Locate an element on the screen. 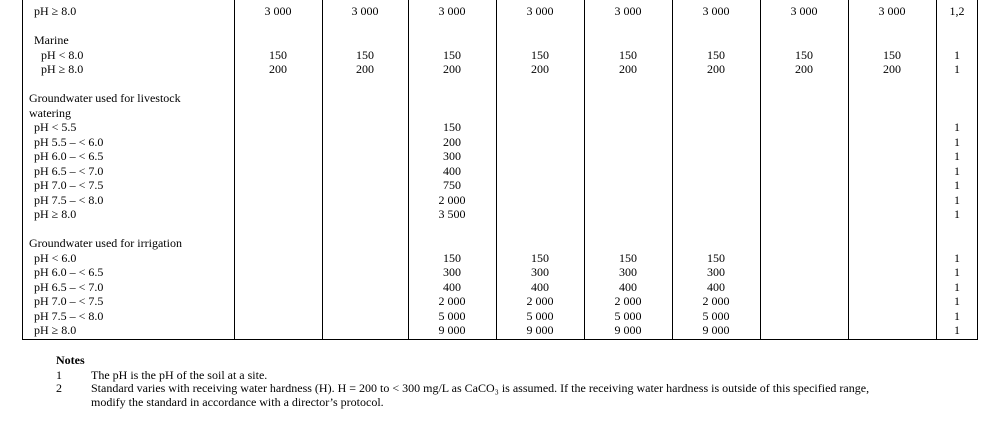 The height and width of the screenshot is (423, 1000). table-row: pH 7.0 – < 7.5 2 000 2 000 2 000 2 000 1 is located at coordinates (500, 301).